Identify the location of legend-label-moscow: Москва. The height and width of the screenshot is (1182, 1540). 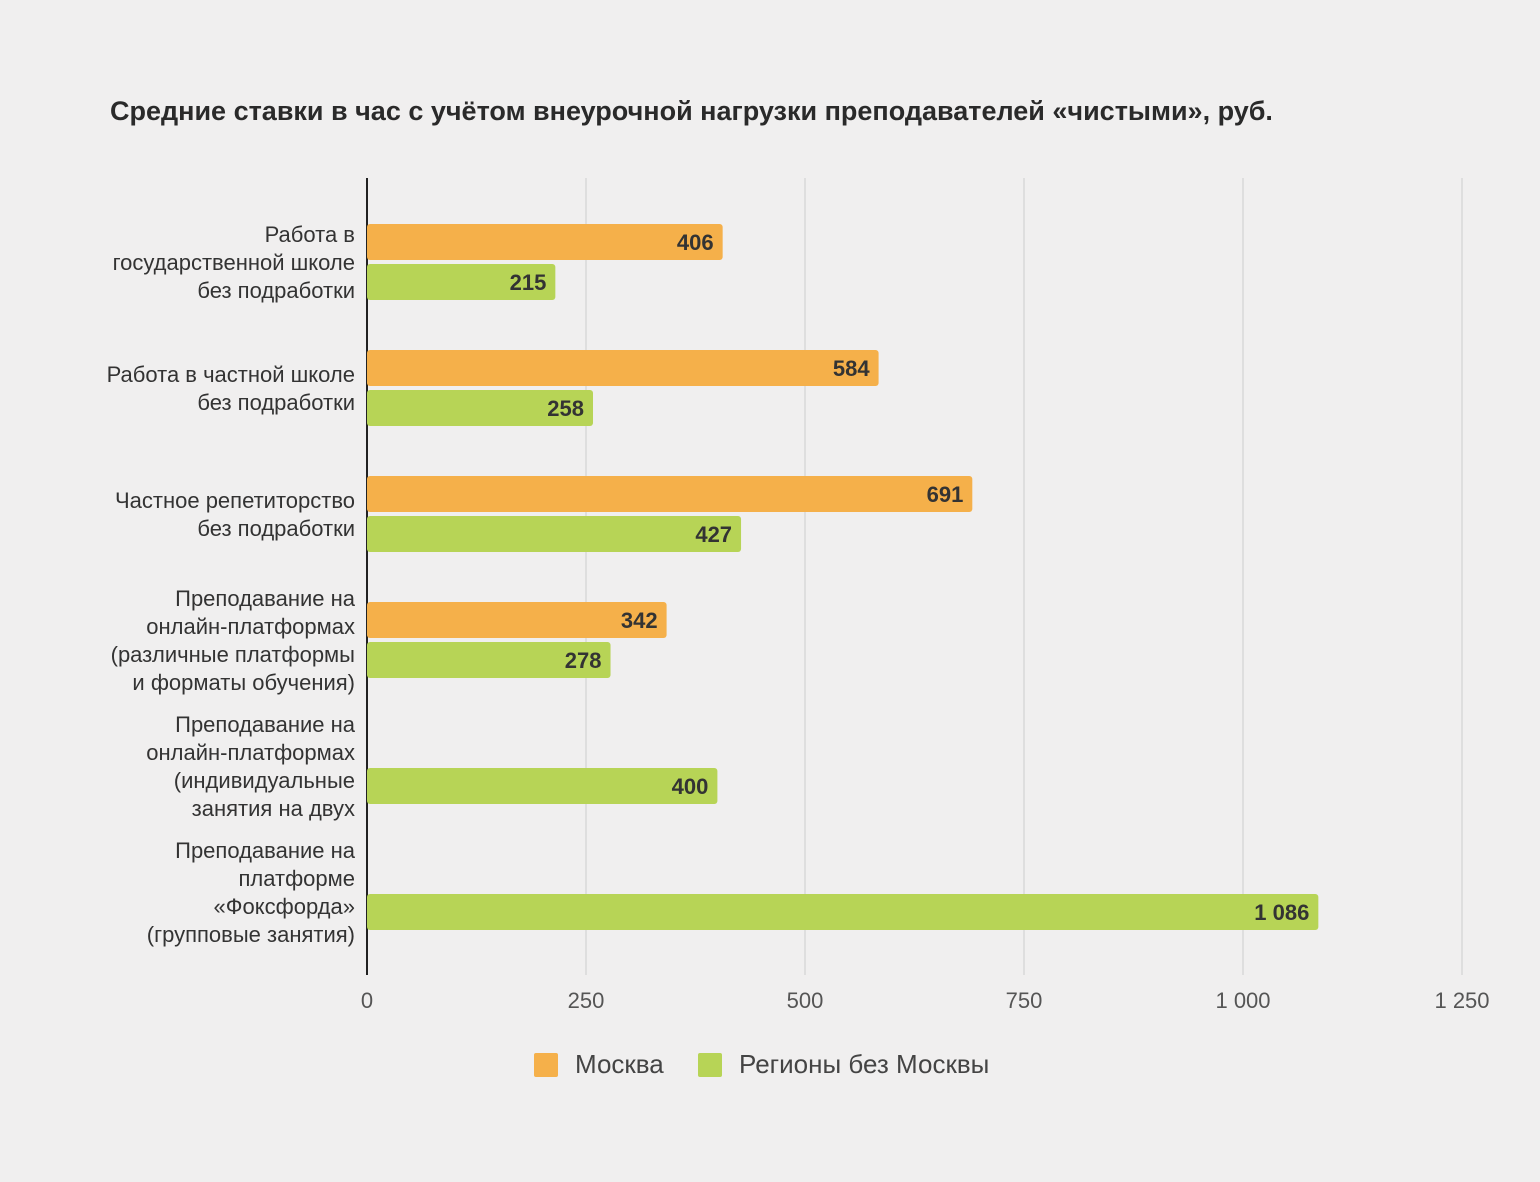
(619, 1064).